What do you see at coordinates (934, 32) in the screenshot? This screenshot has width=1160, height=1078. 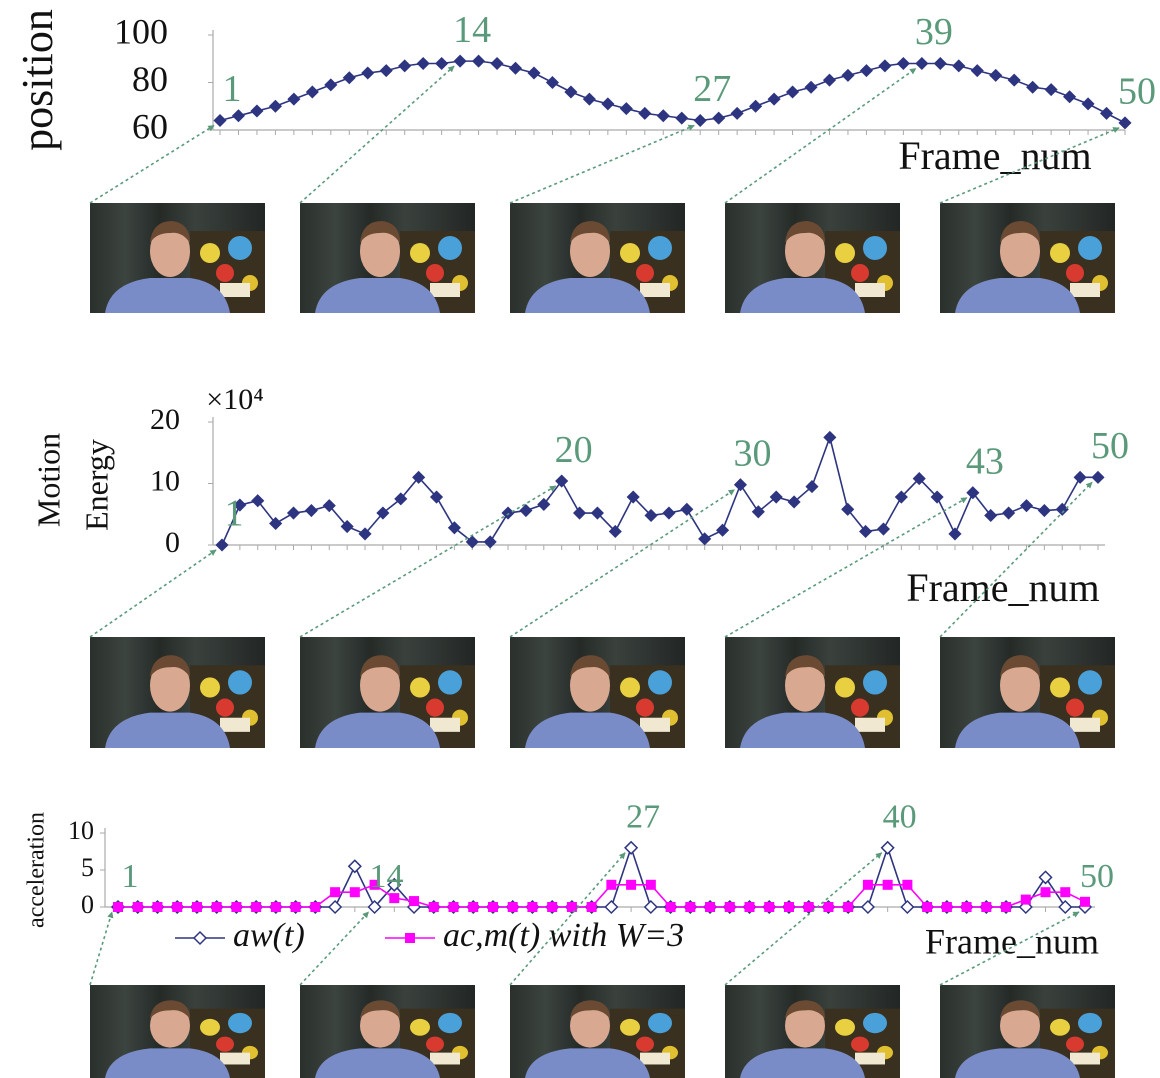 I see `annotation-label: 39` at bounding box center [934, 32].